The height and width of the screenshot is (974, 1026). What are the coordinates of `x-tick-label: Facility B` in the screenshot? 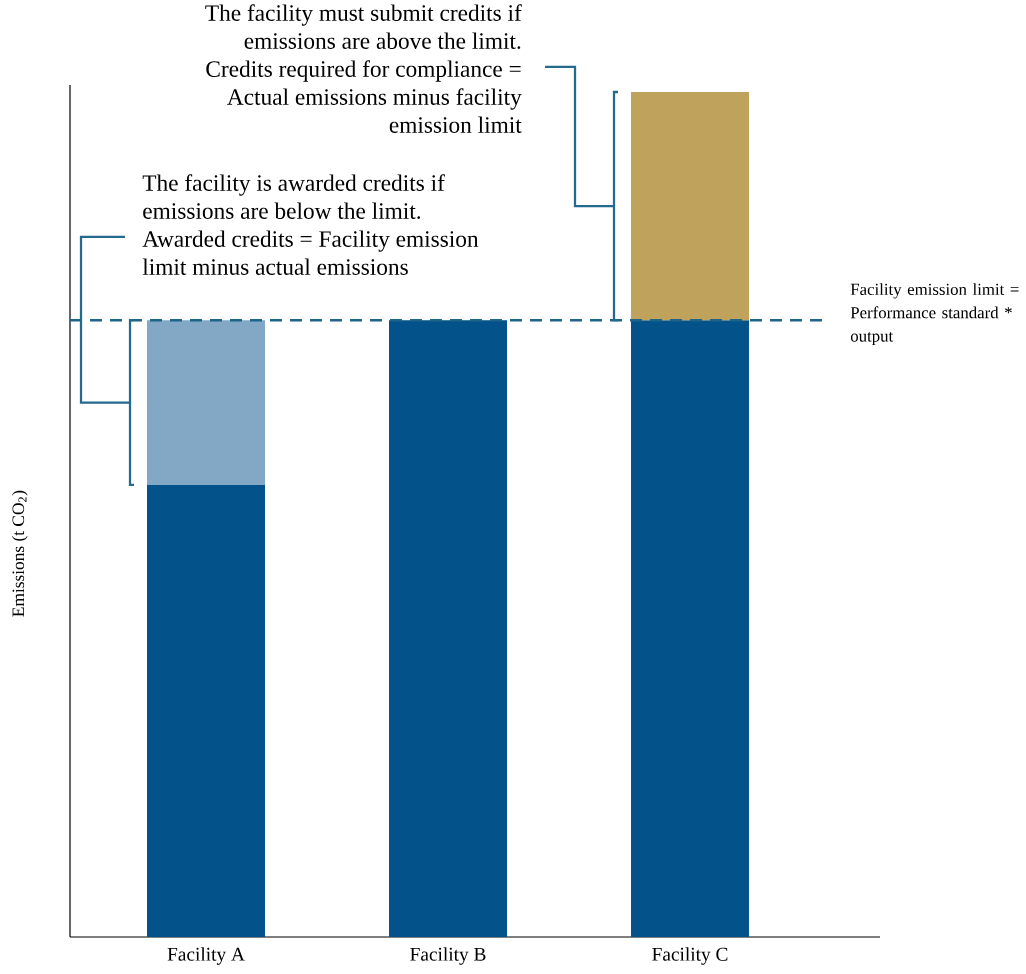 It's located at (448, 956).